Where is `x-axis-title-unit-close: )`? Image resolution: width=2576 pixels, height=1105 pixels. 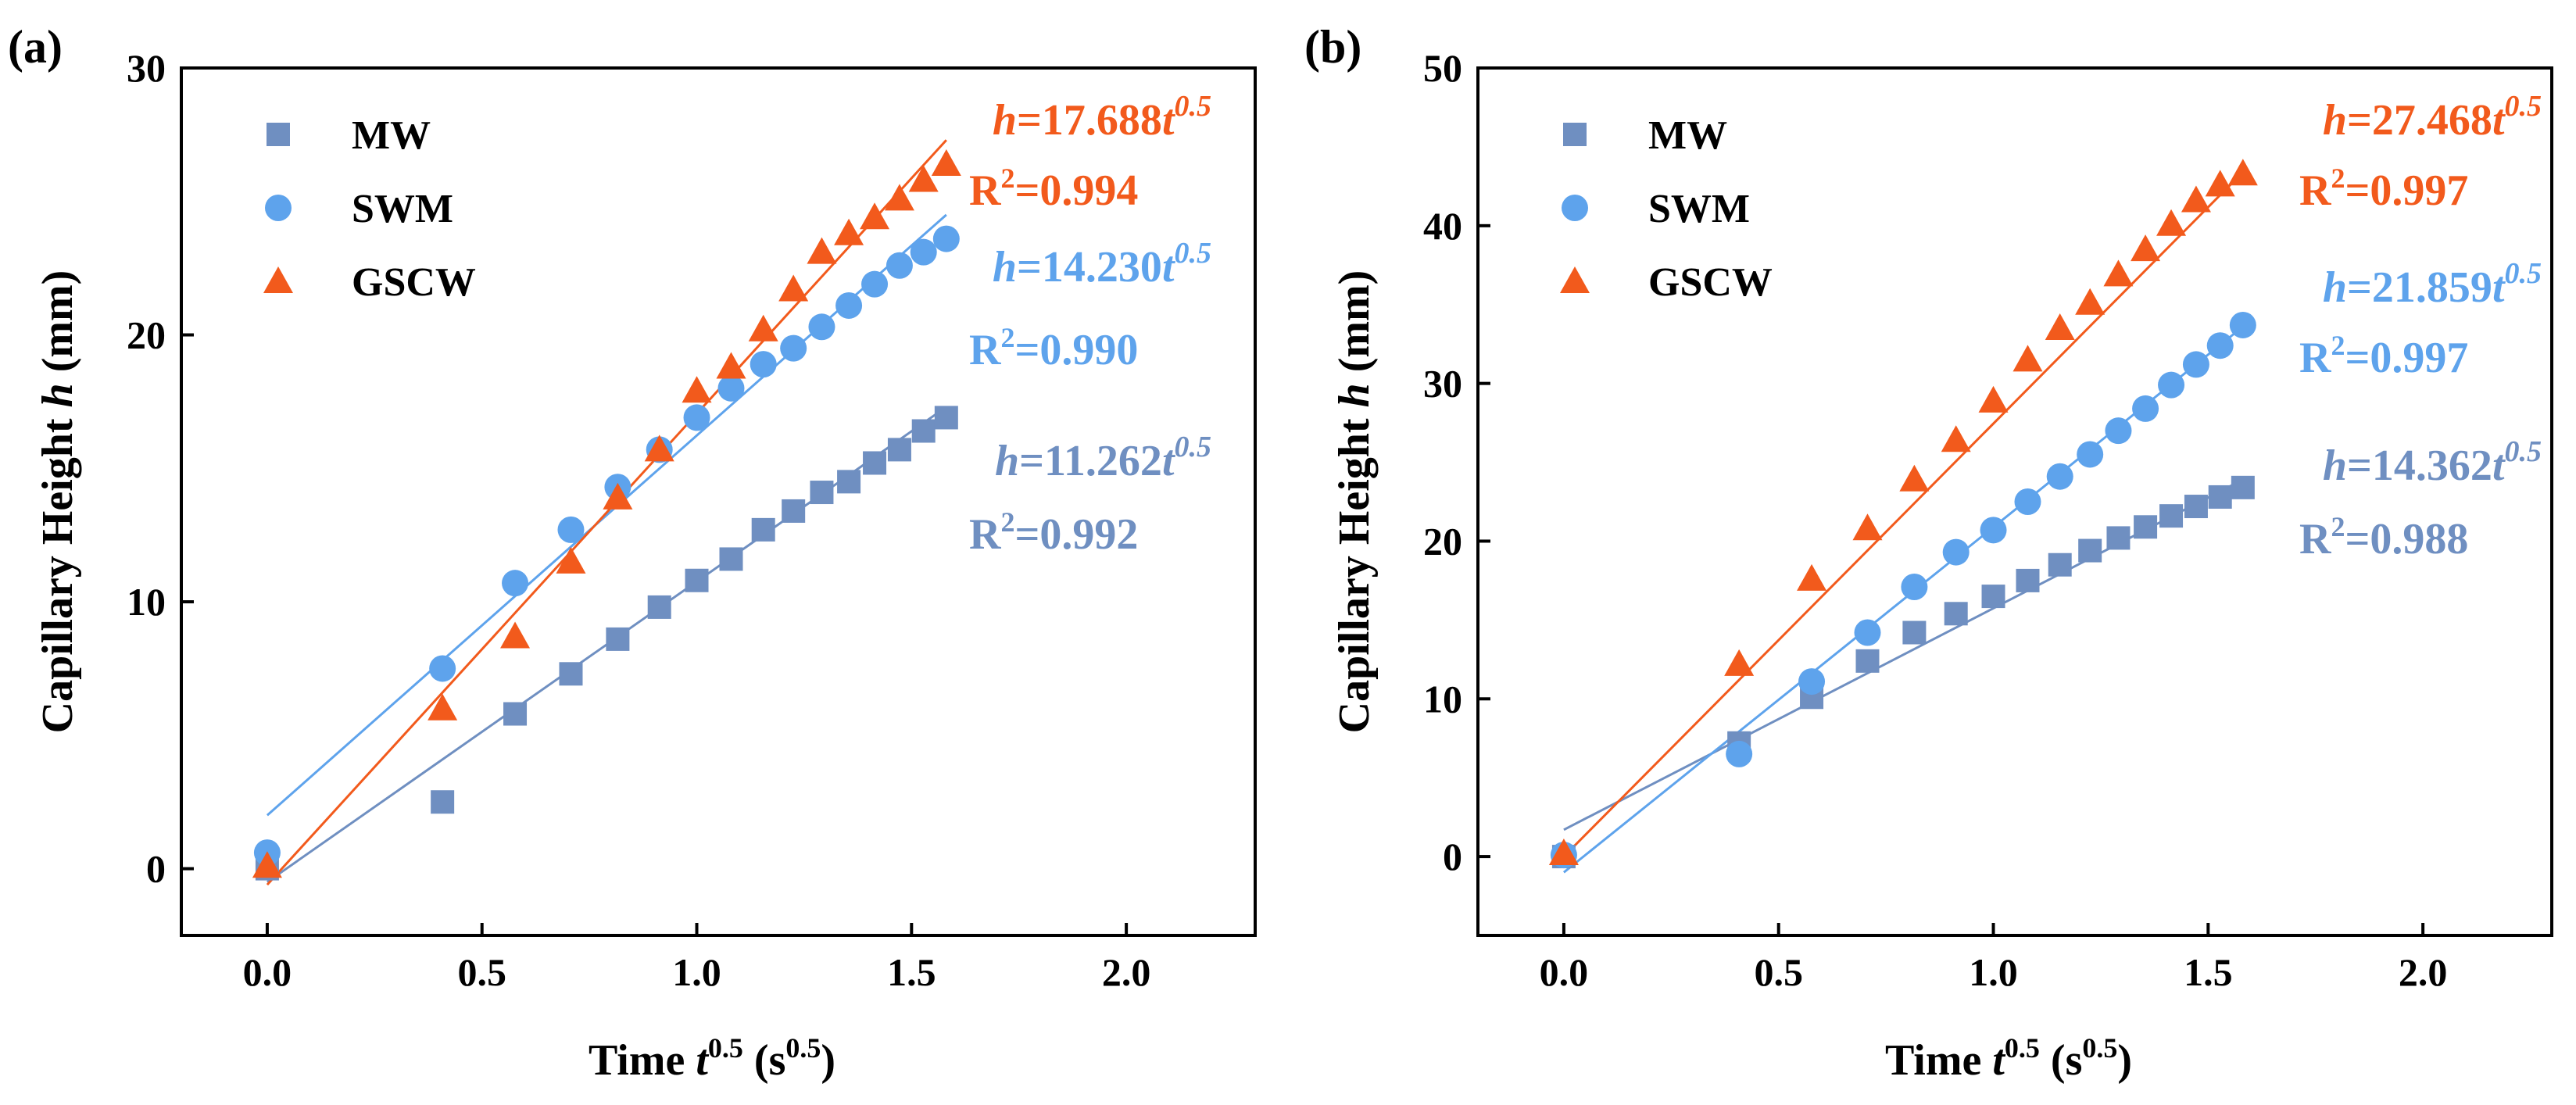
x-axis-title-unit-close: ) is located at coordinates (2124, 1060).